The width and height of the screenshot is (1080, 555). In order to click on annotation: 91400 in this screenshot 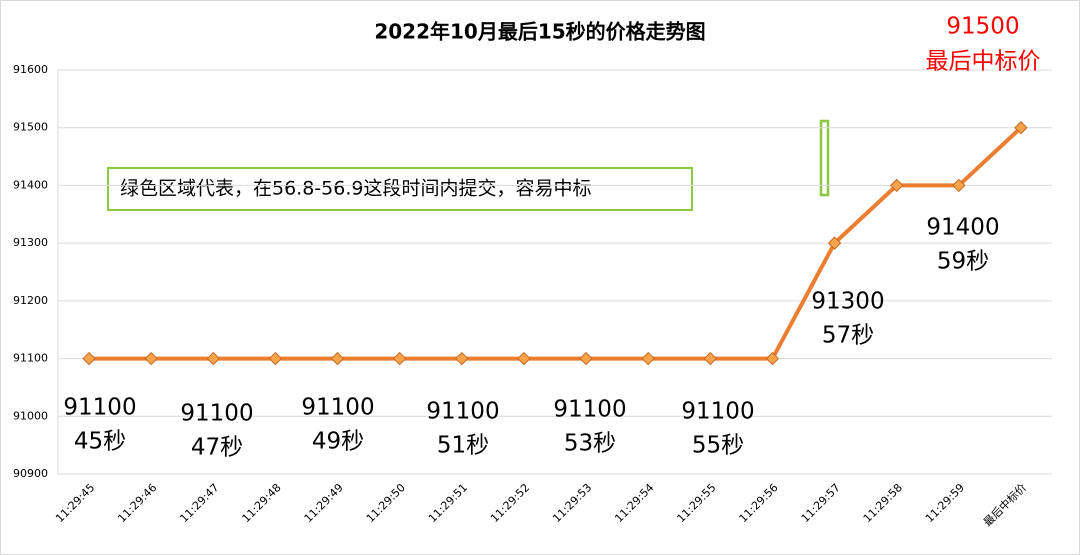, I will do `click(962, 228)`.